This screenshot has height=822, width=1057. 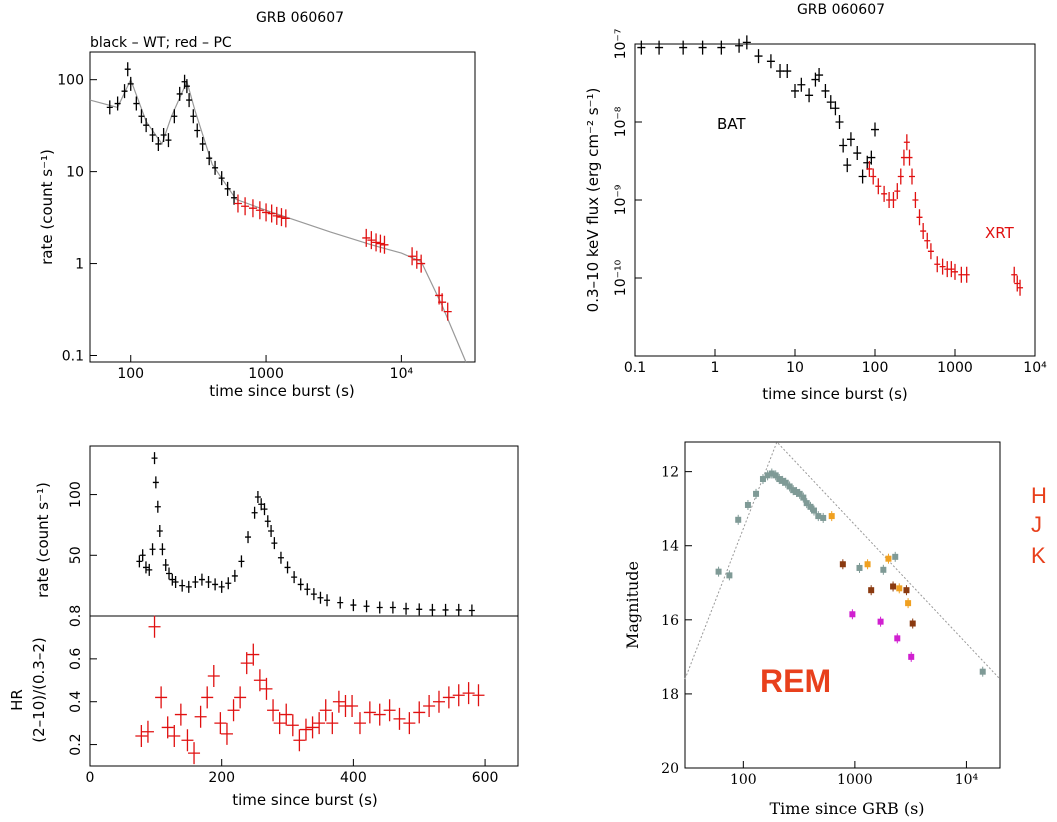 I want to click on model-curve, so click(x=842, y=560).